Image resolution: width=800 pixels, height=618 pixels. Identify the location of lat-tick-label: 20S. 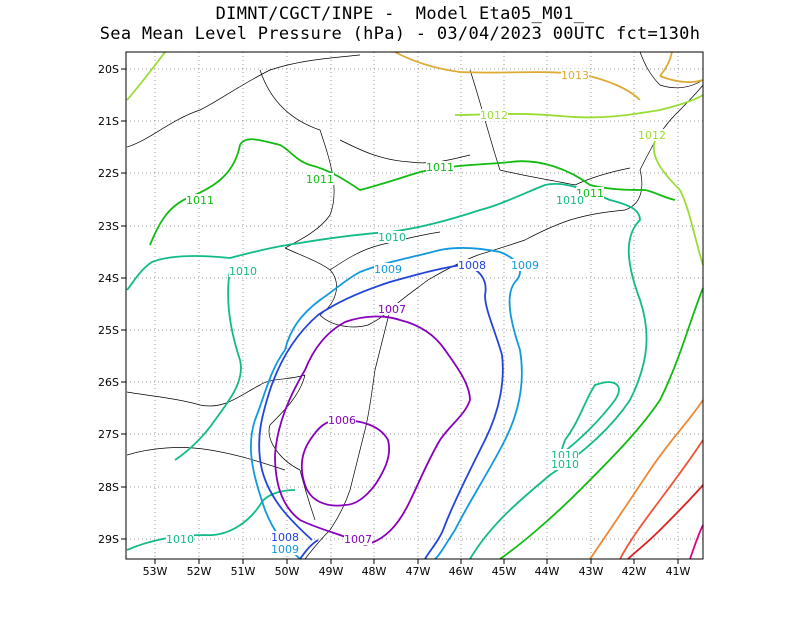
(108, 69).